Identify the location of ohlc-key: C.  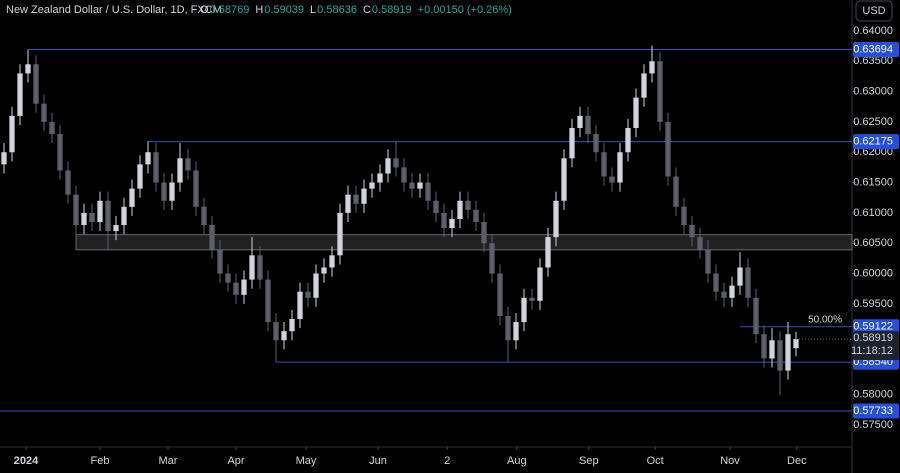
(367, 10).